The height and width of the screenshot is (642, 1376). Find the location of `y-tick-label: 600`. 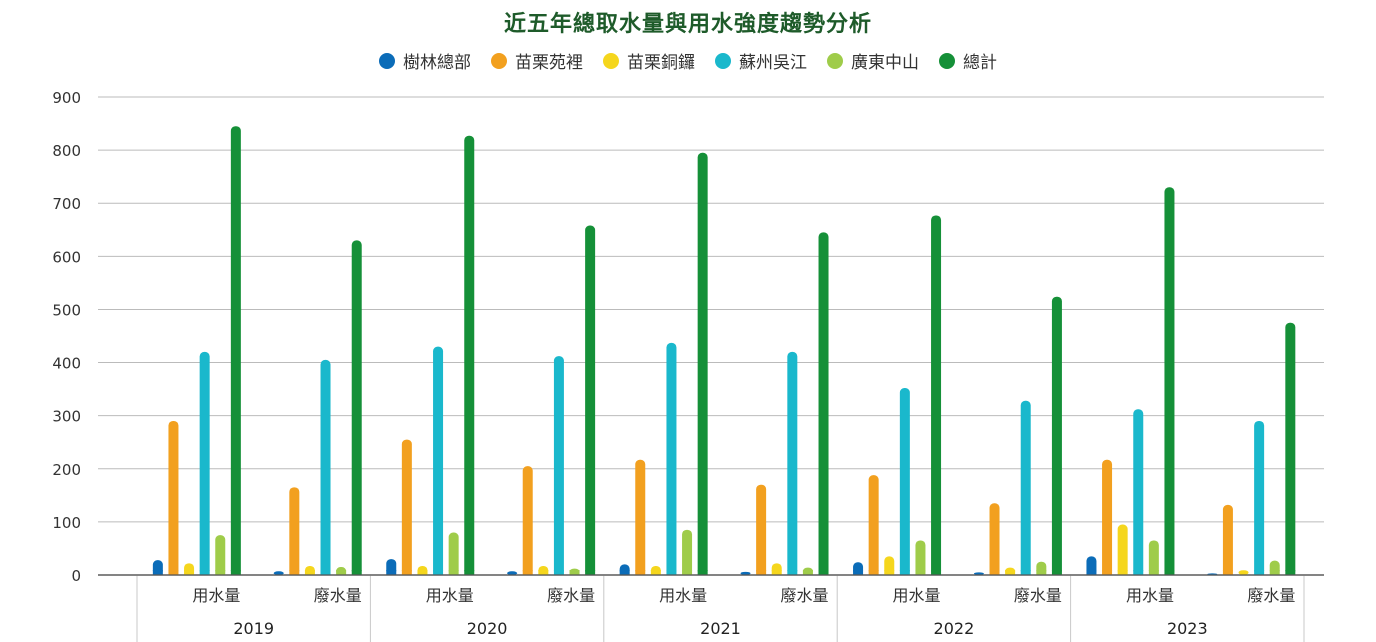

y-tick-label: 600 is located at coordinates (66, 257).